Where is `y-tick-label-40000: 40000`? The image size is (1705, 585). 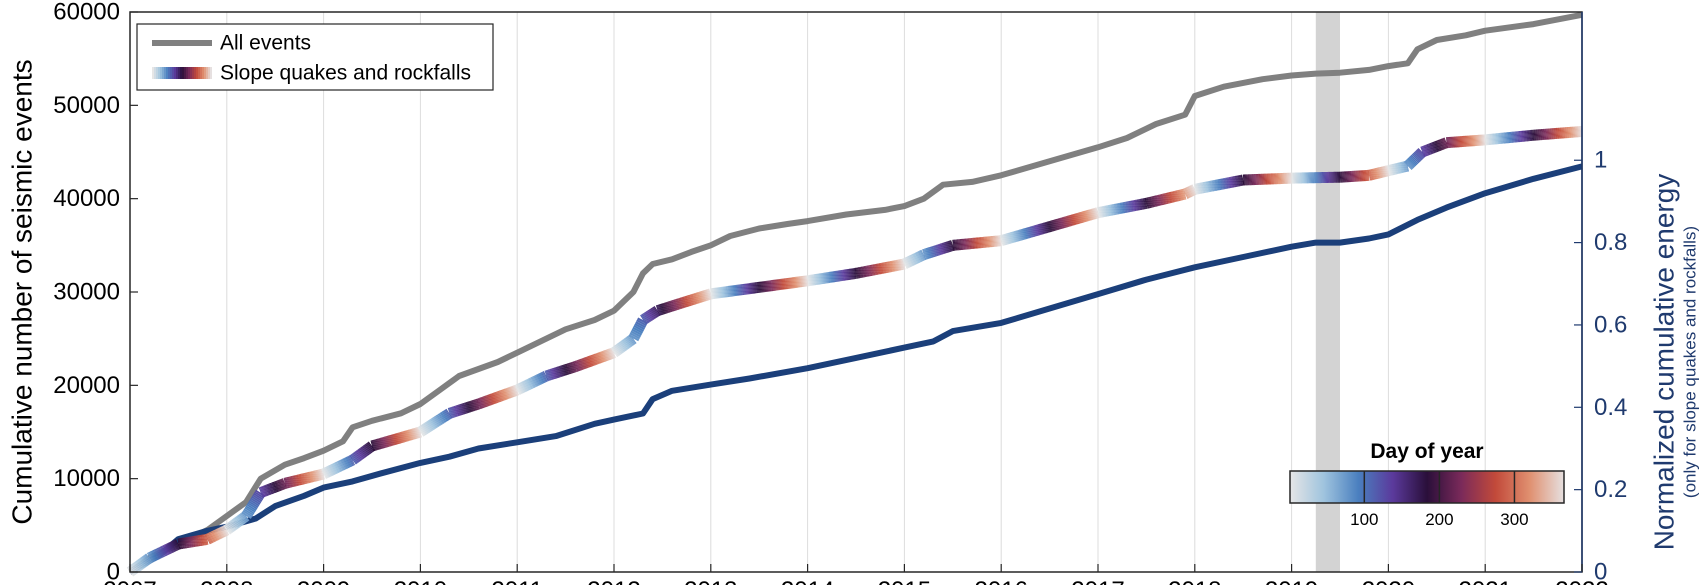 y-tick-label-40000: 40000 is located at coordinates (86, 198).